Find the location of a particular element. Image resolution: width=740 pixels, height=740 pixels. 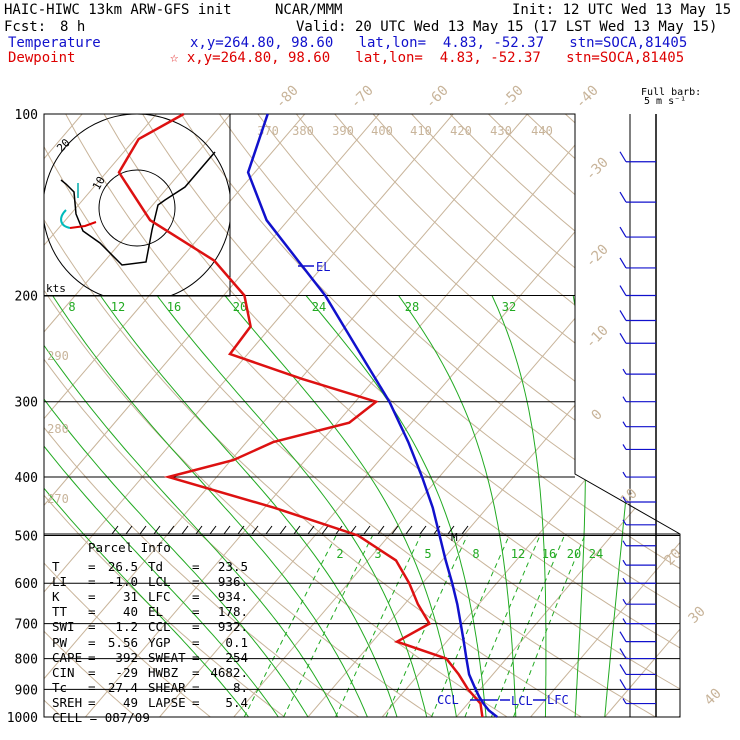

moist-adiabat-label: 16 is located at coordinates (174, 307).